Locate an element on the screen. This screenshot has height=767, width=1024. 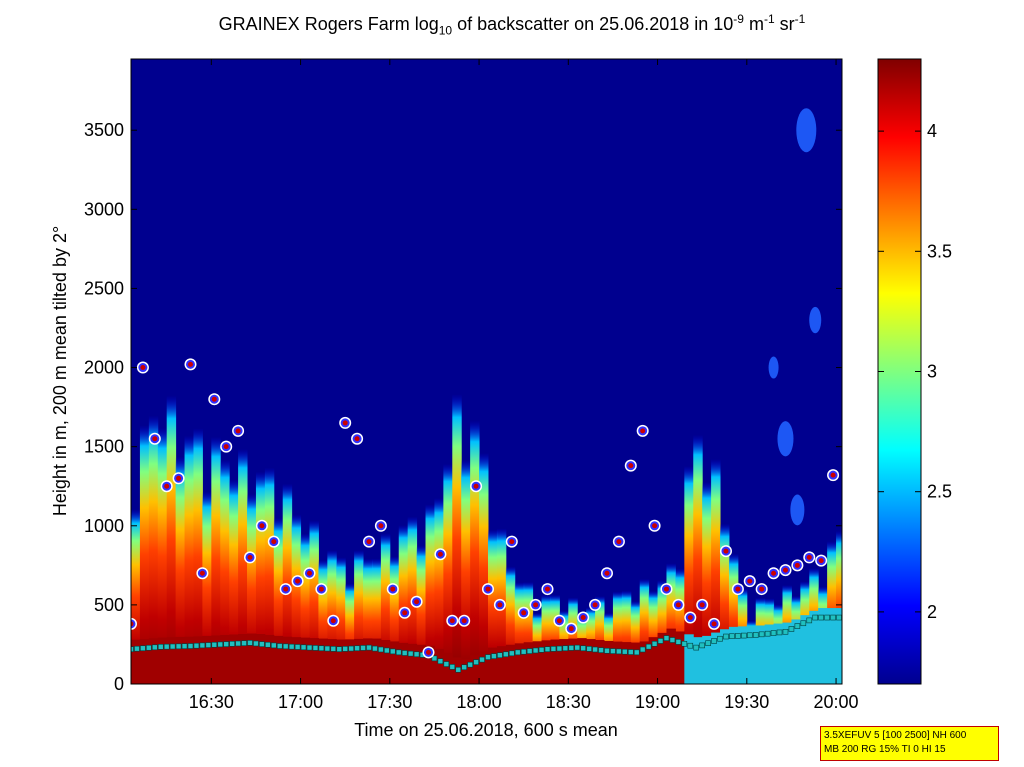
y-axis-label: Height in m, 200 m mean tilted by 2° is located at coordinates (60, 371).